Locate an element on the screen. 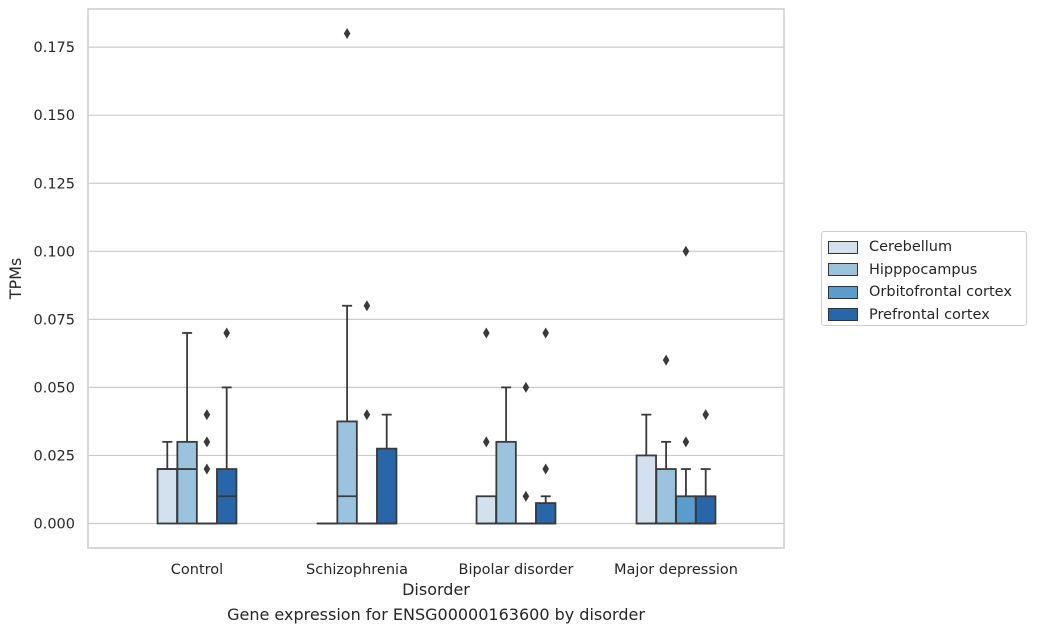  legend-item-hippocampus: Hipppocampus is located at coordinates (927, 270).